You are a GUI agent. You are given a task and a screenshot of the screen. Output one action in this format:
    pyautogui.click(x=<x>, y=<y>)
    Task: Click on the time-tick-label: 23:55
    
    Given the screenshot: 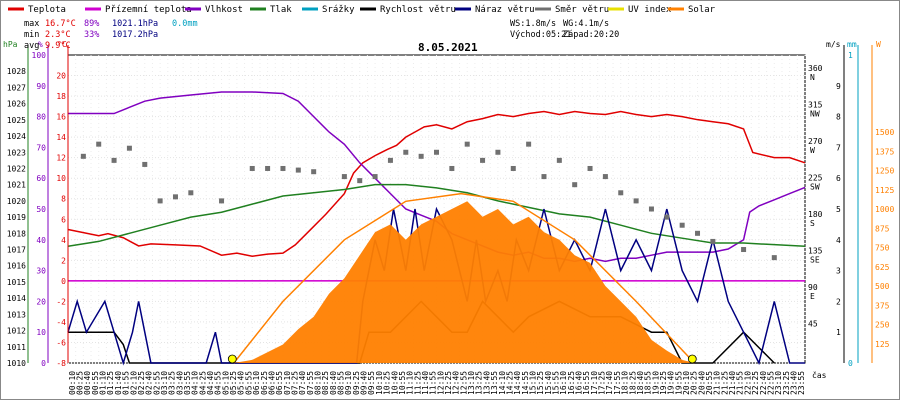 What is the action you would take?
    pyautogui.click(x=801, y=383)
    